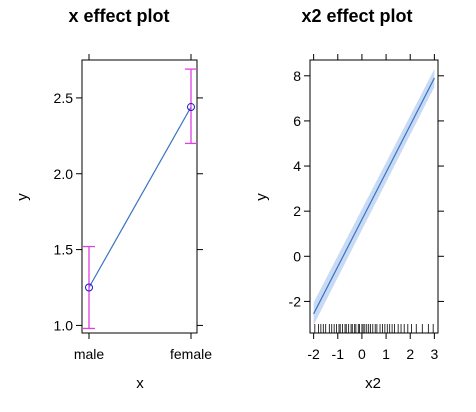  Describe the element at coordinates (118, 16) in the screenshot. I see `x-effect-title: x effect plot` at that location.